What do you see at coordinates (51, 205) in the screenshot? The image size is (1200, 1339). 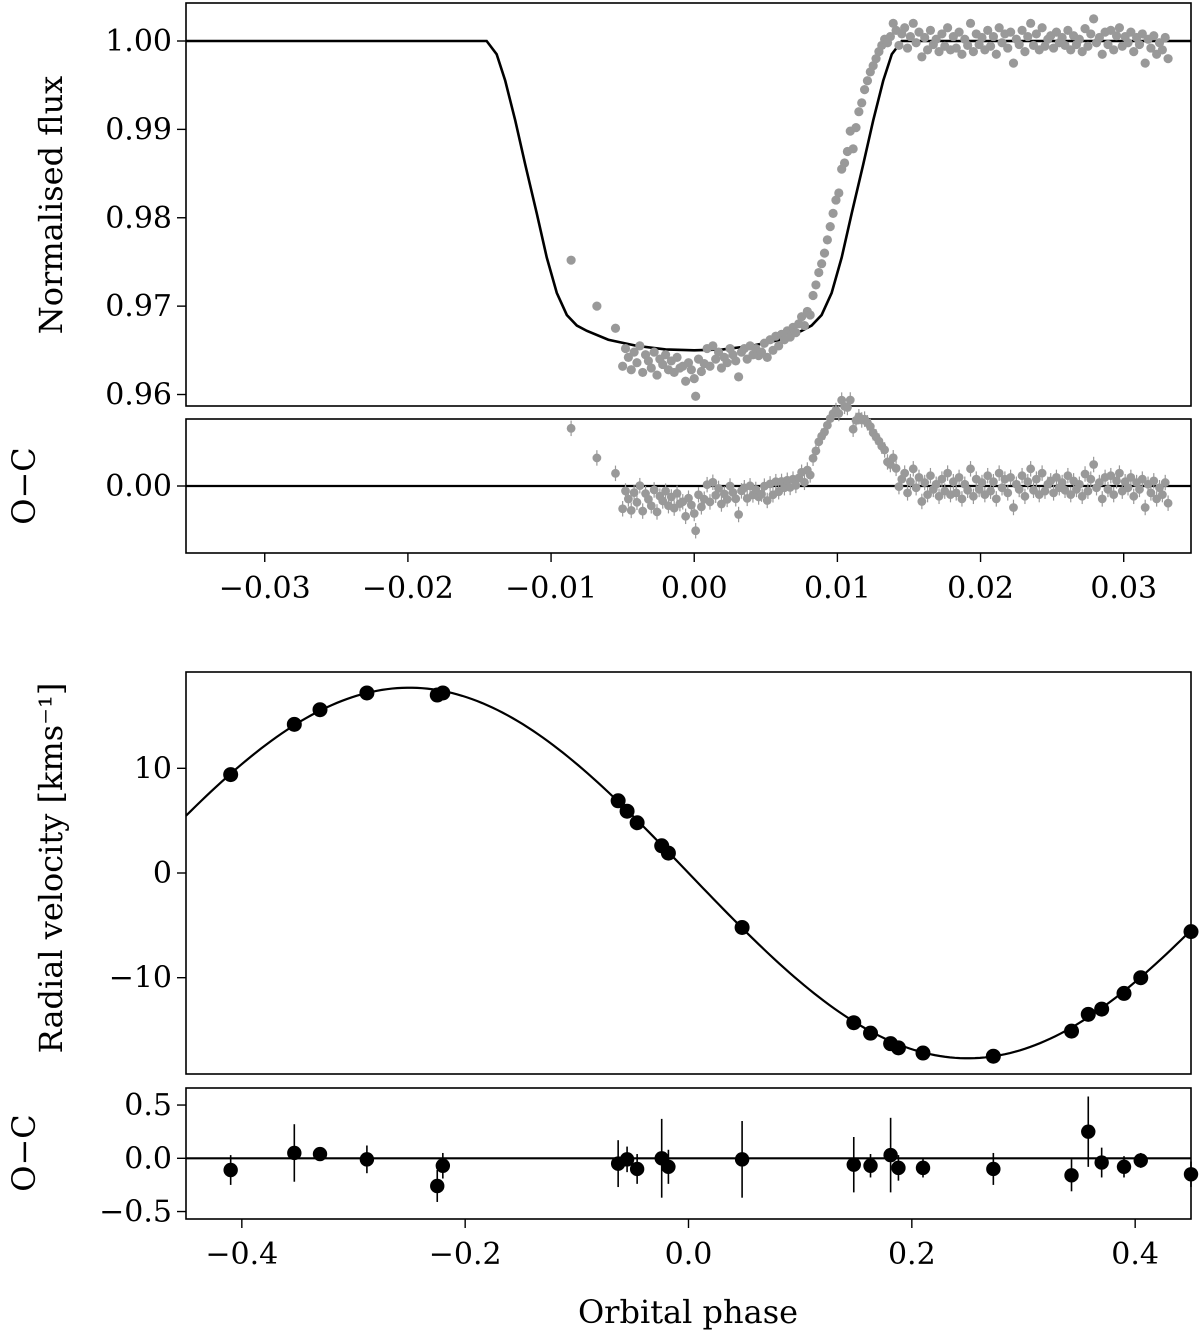 I see `light-curve-y-label: Normalised flux` at bounding box center [51, 205].